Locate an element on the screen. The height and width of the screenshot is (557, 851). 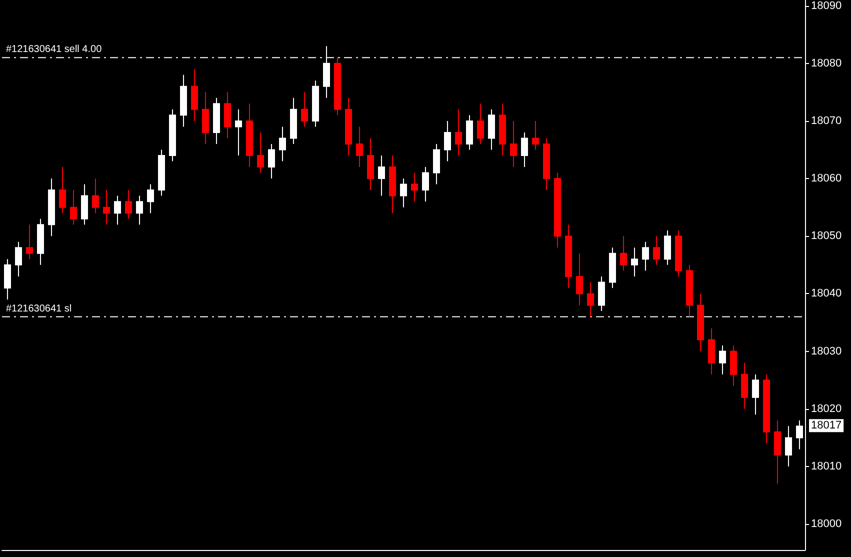
y-tick-label: 18000 is located at coordinates (826, 524).